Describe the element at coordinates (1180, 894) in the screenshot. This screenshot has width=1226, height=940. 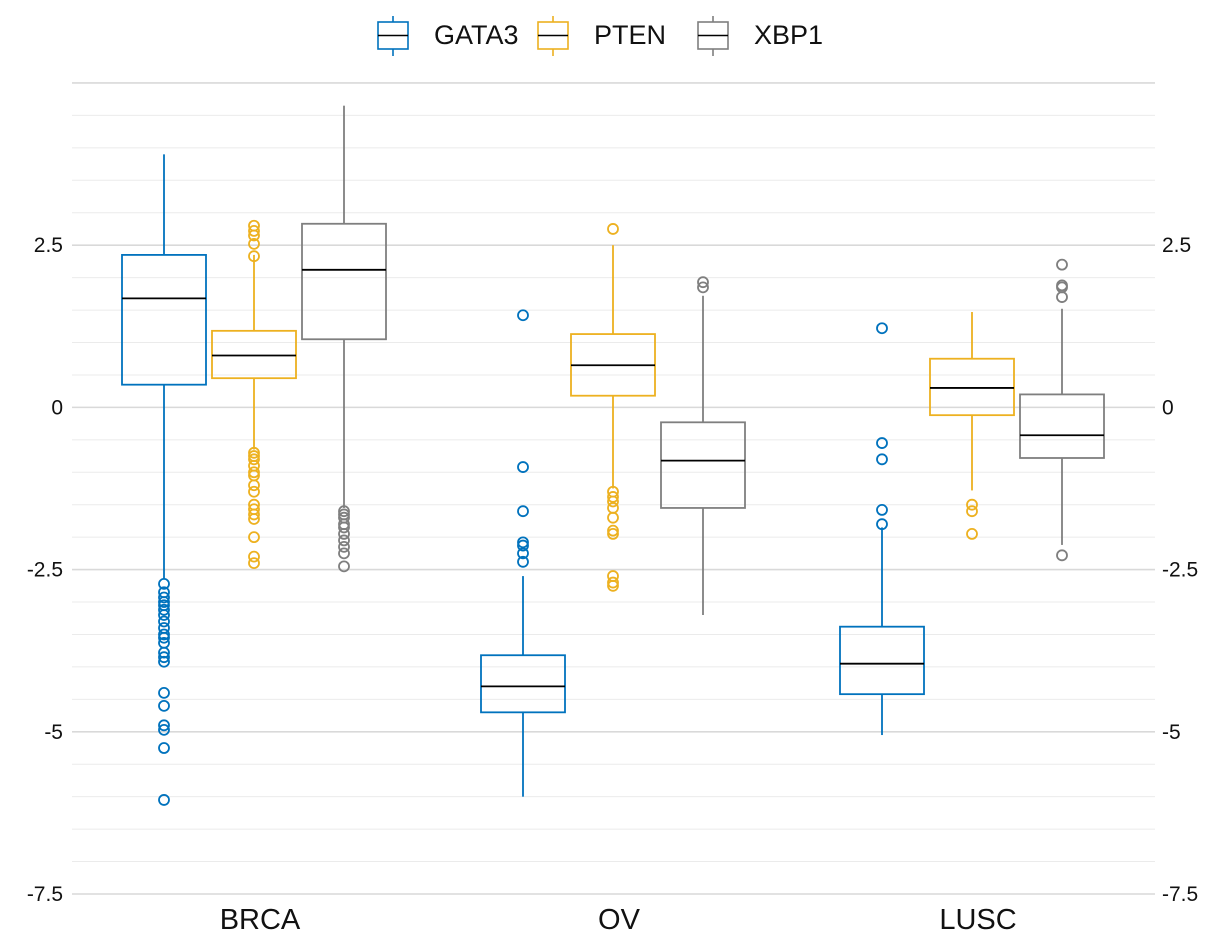
I see `y-tick-label-right: -7.5` at that location.